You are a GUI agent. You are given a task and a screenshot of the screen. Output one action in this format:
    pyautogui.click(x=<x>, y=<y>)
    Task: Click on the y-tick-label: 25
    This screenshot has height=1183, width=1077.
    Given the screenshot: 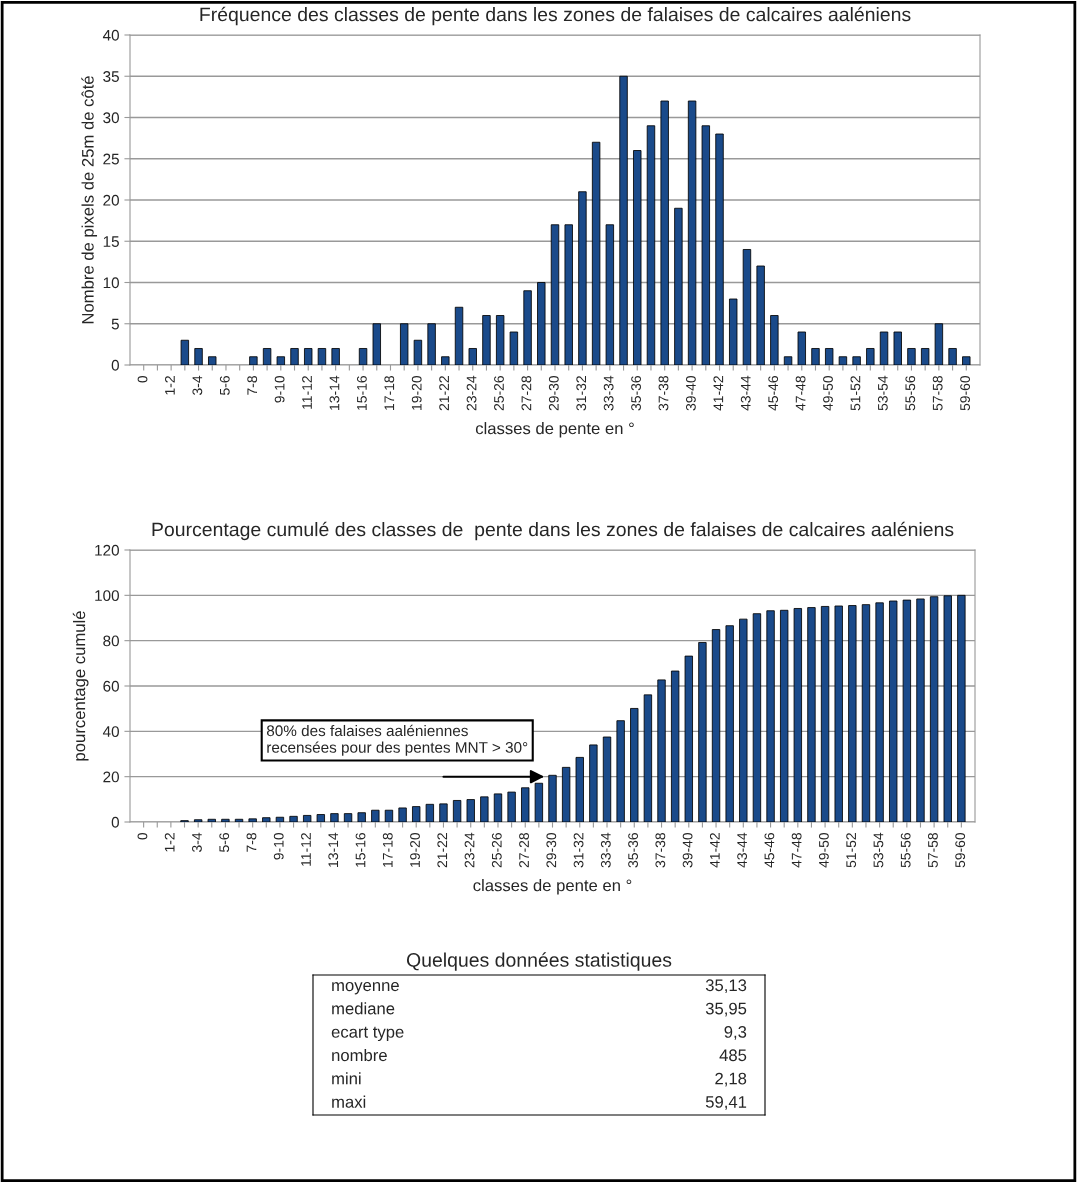 What is the action you would take?
    pyautogui.click(x=111, y=159)
    